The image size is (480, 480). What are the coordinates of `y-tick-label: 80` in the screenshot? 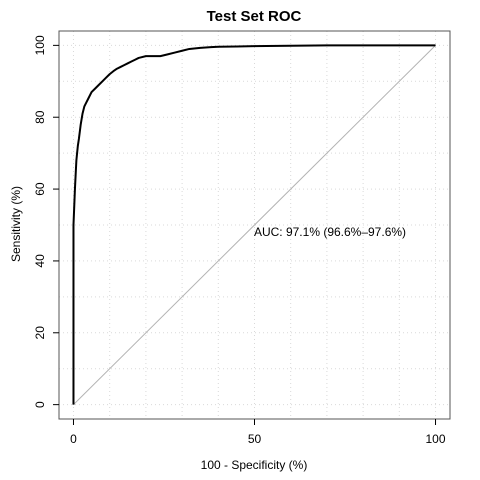 It's located at (40, 117).